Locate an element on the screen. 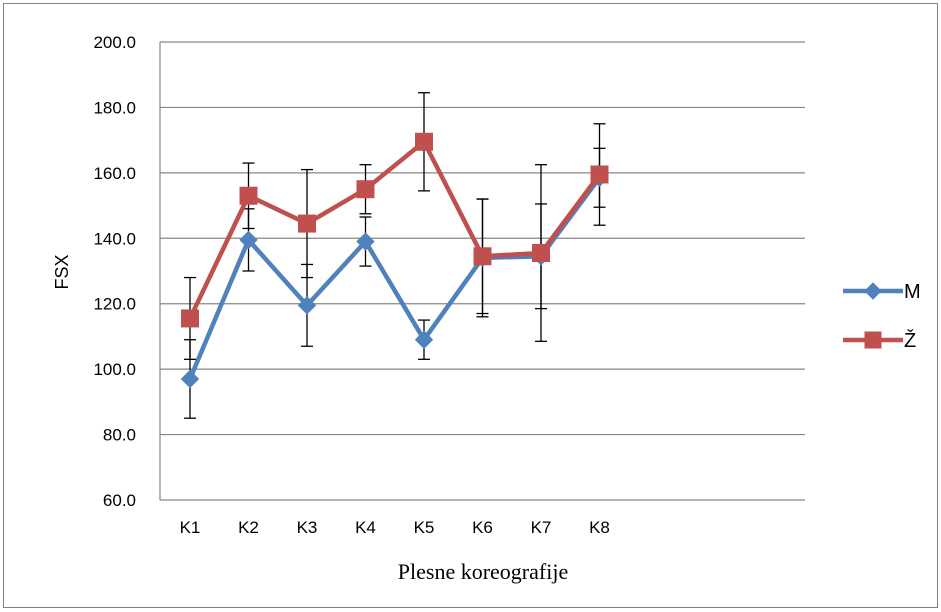  y-tick-label: 180.0 is located at coordinates (114, 107).